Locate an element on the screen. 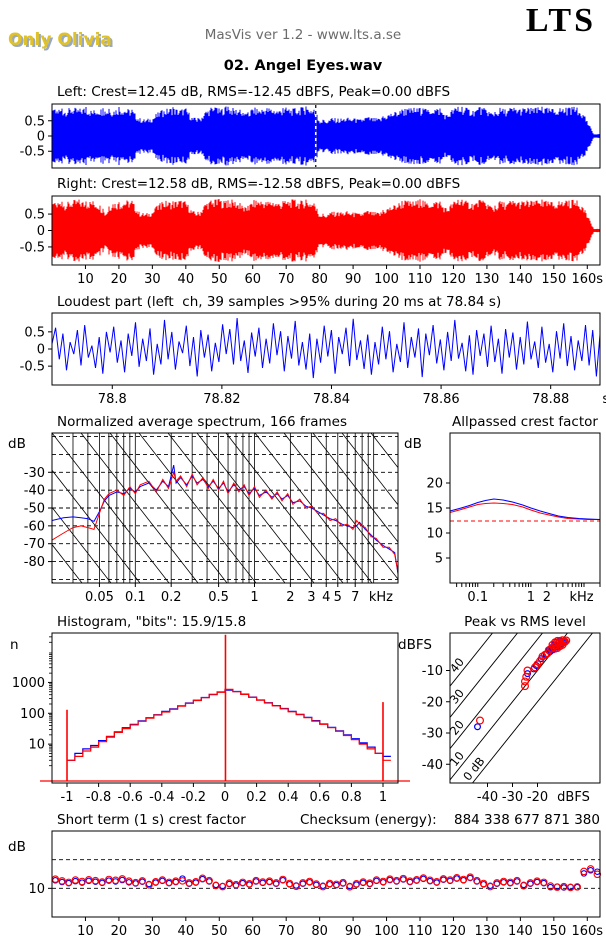  svg-text: -70 is located at coordinates (34, 544).